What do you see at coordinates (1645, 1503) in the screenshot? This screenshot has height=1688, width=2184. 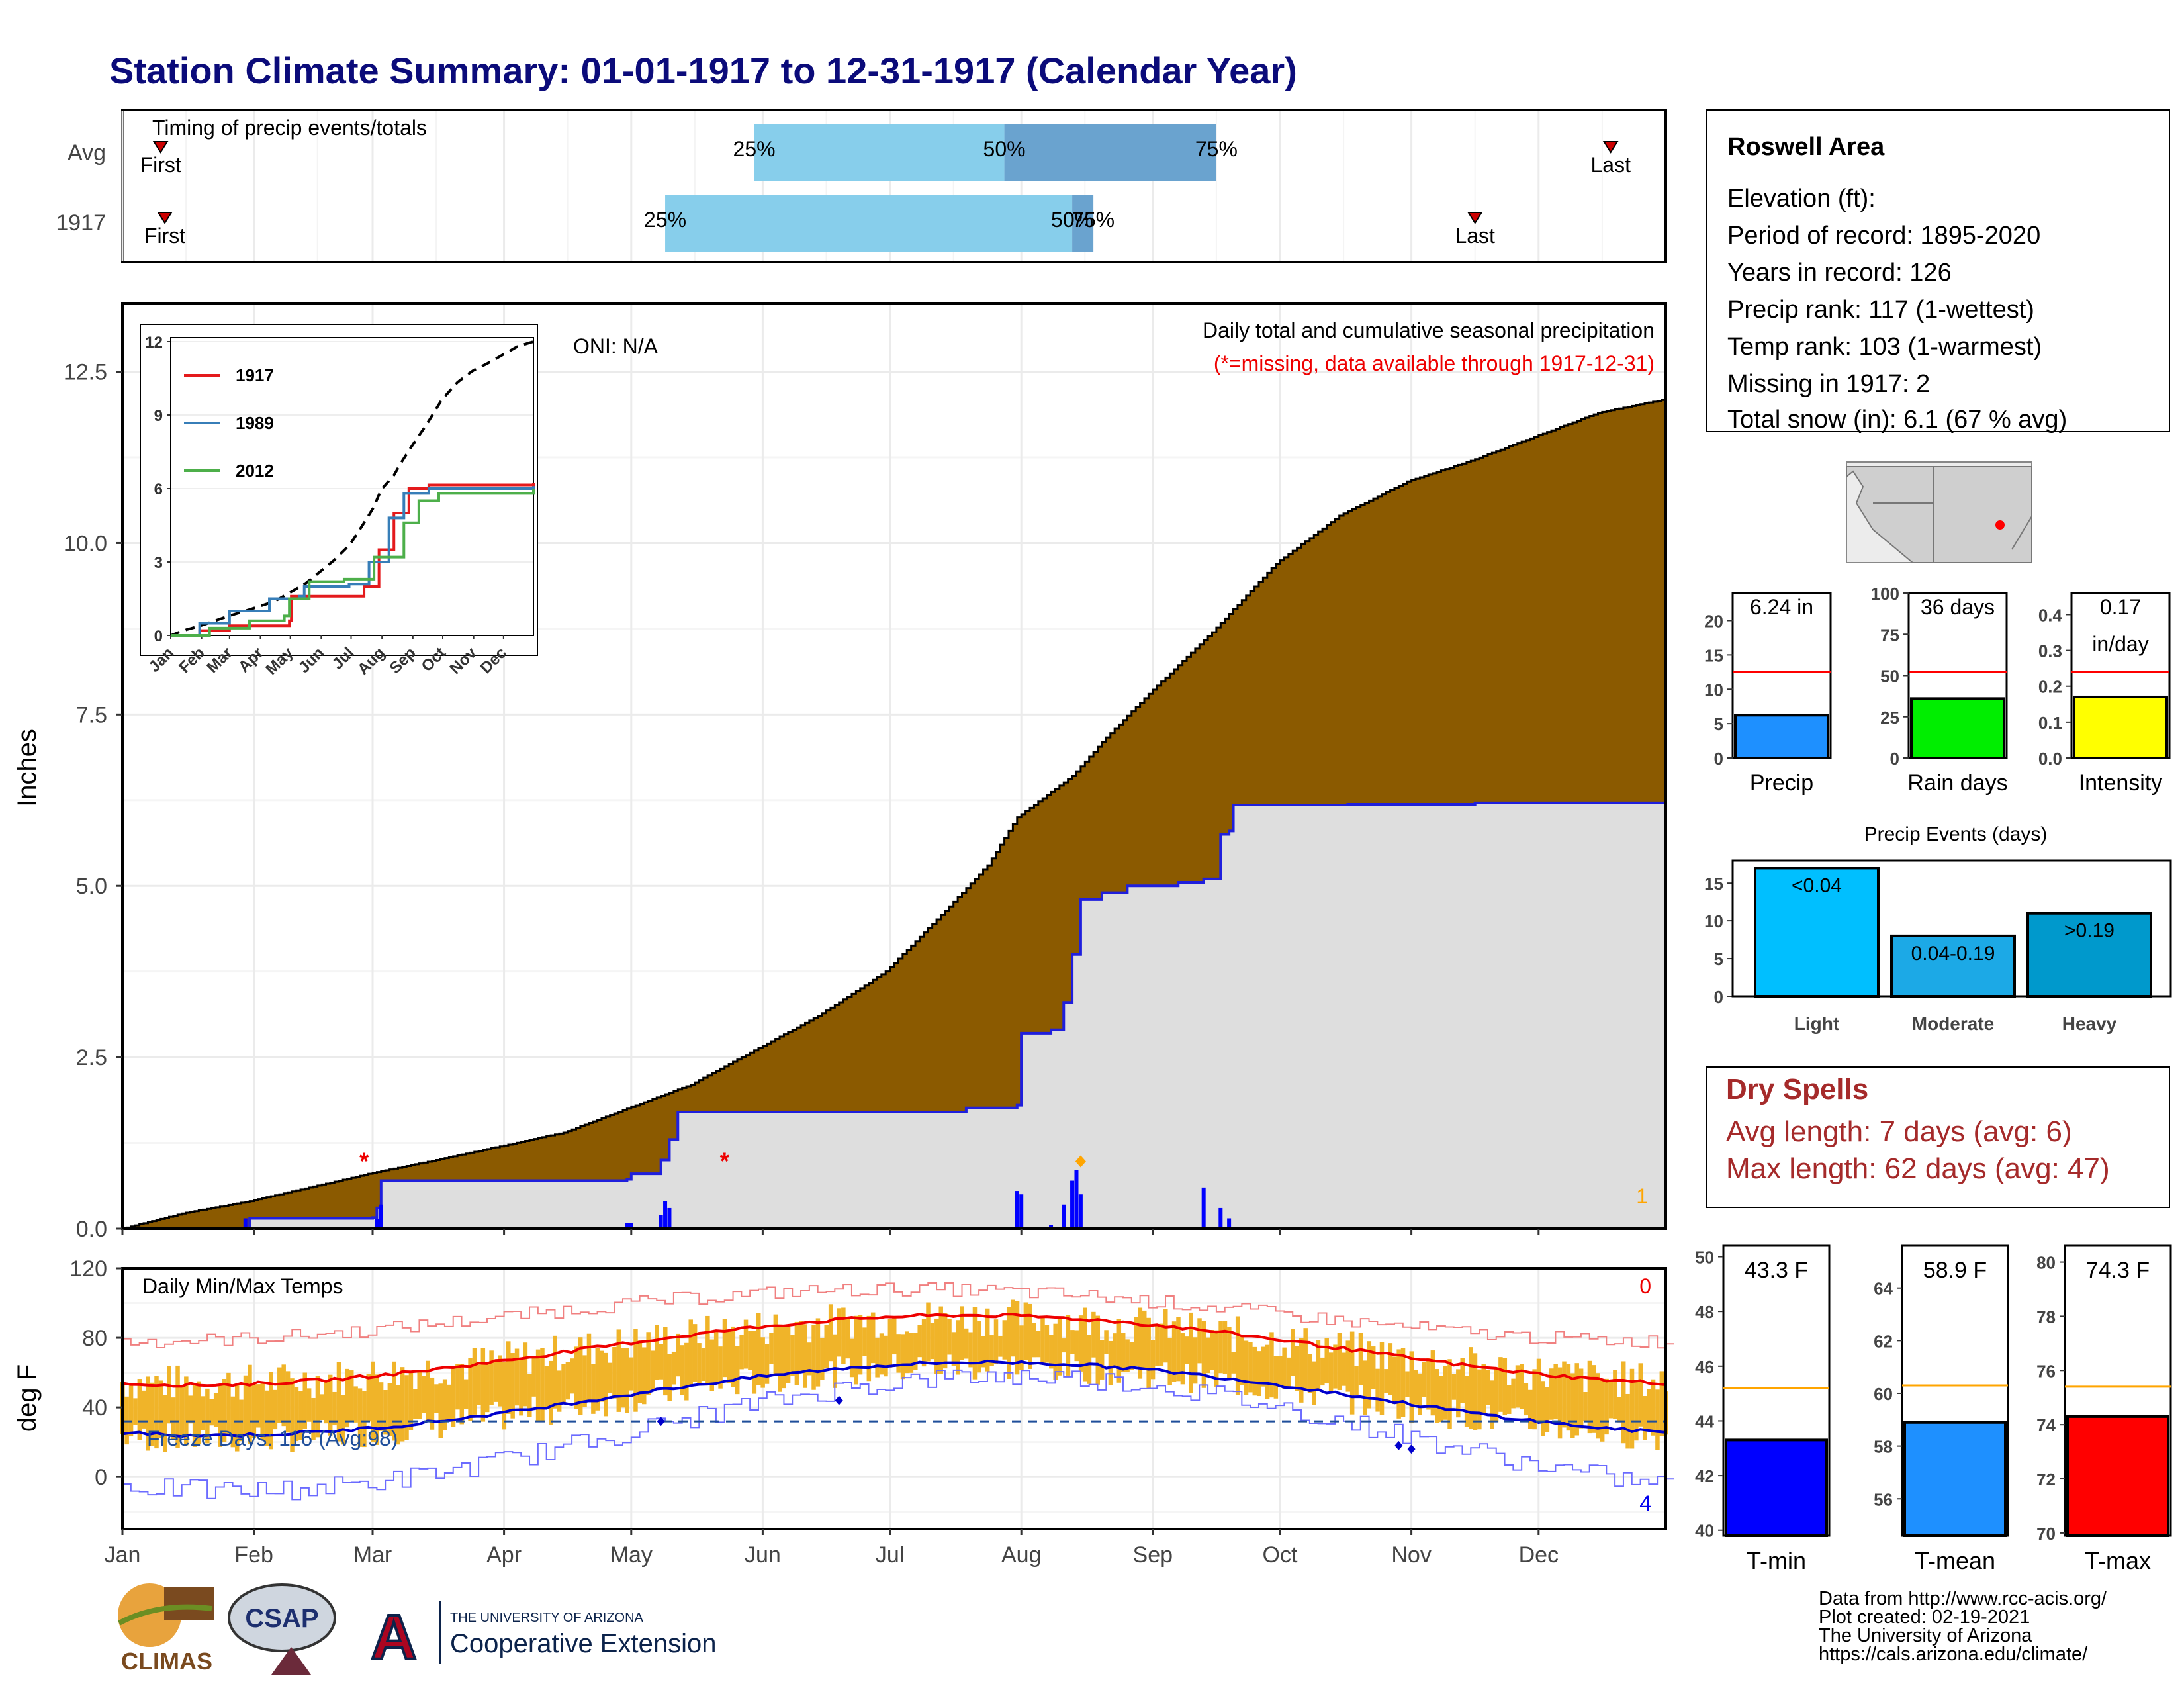 I see `temp-bottom-count: 4` at bounding box center [1645, 1503].